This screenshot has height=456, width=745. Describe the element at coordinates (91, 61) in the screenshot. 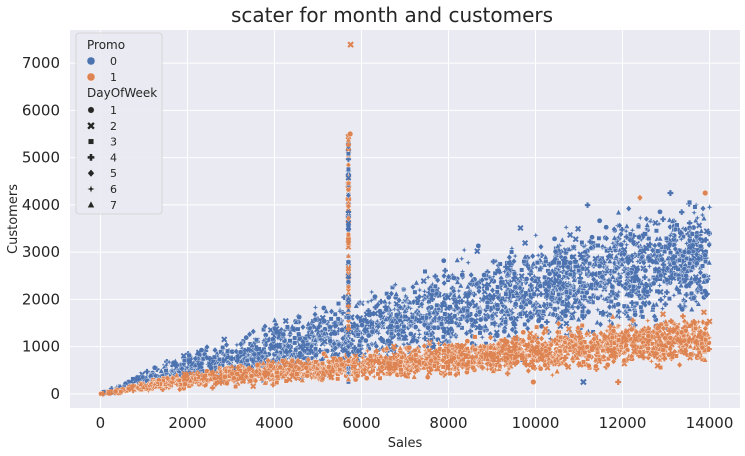

I see `legend-marker-promo` at that location.